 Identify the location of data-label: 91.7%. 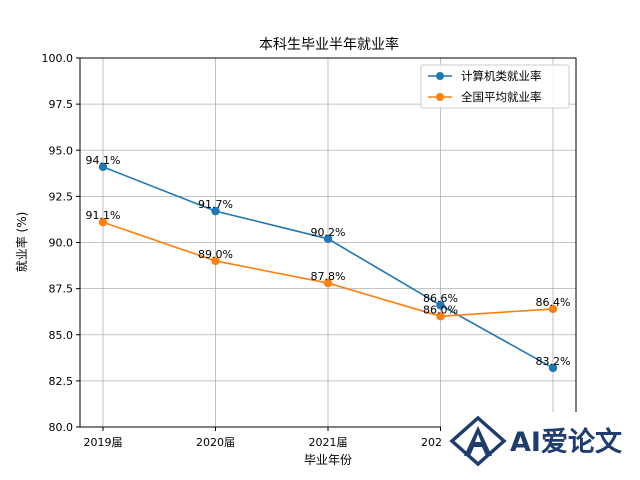
(215, 204).